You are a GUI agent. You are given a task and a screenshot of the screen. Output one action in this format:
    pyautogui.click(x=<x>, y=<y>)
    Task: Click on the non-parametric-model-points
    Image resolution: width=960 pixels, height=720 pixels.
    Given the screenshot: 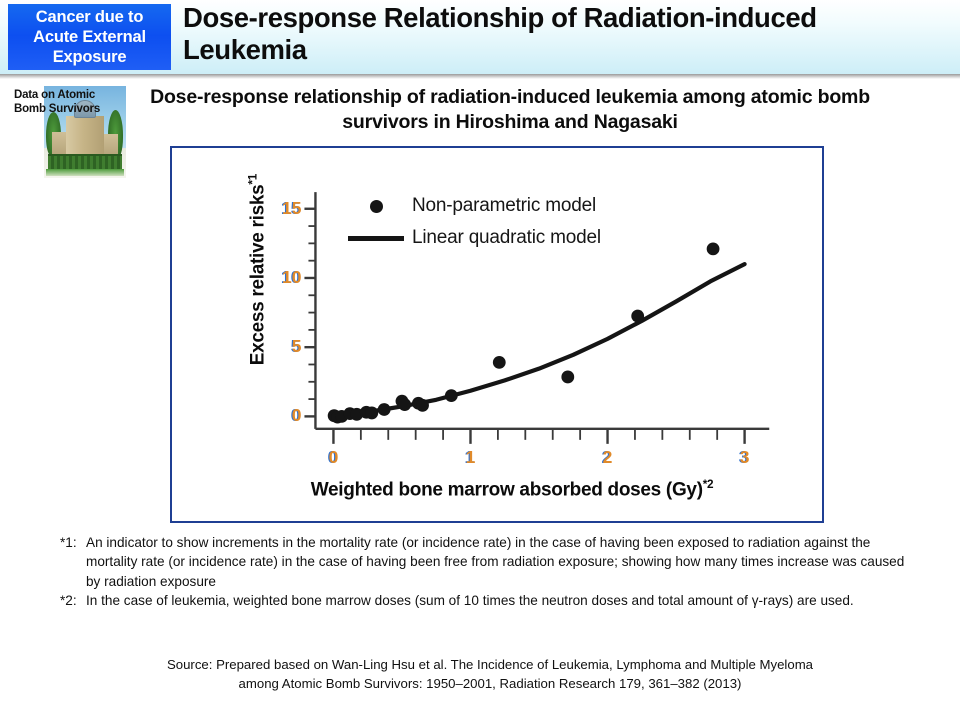 What is the action you would take?
    pyautogui.click(x=523, y=333)
    